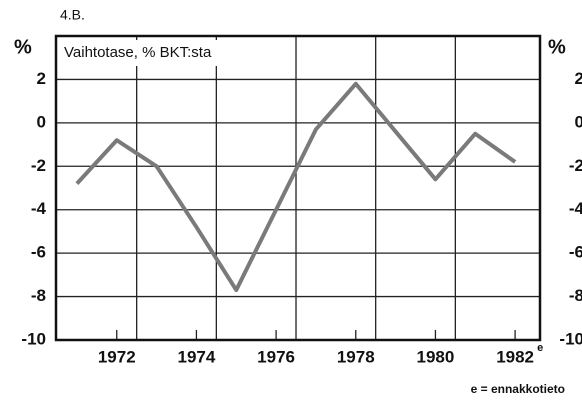 This screenshot has width=582, height=401. Describe the element at coordinates (578, 78) in the screenshot. I see `y-tick-label-right: 2` at that location.